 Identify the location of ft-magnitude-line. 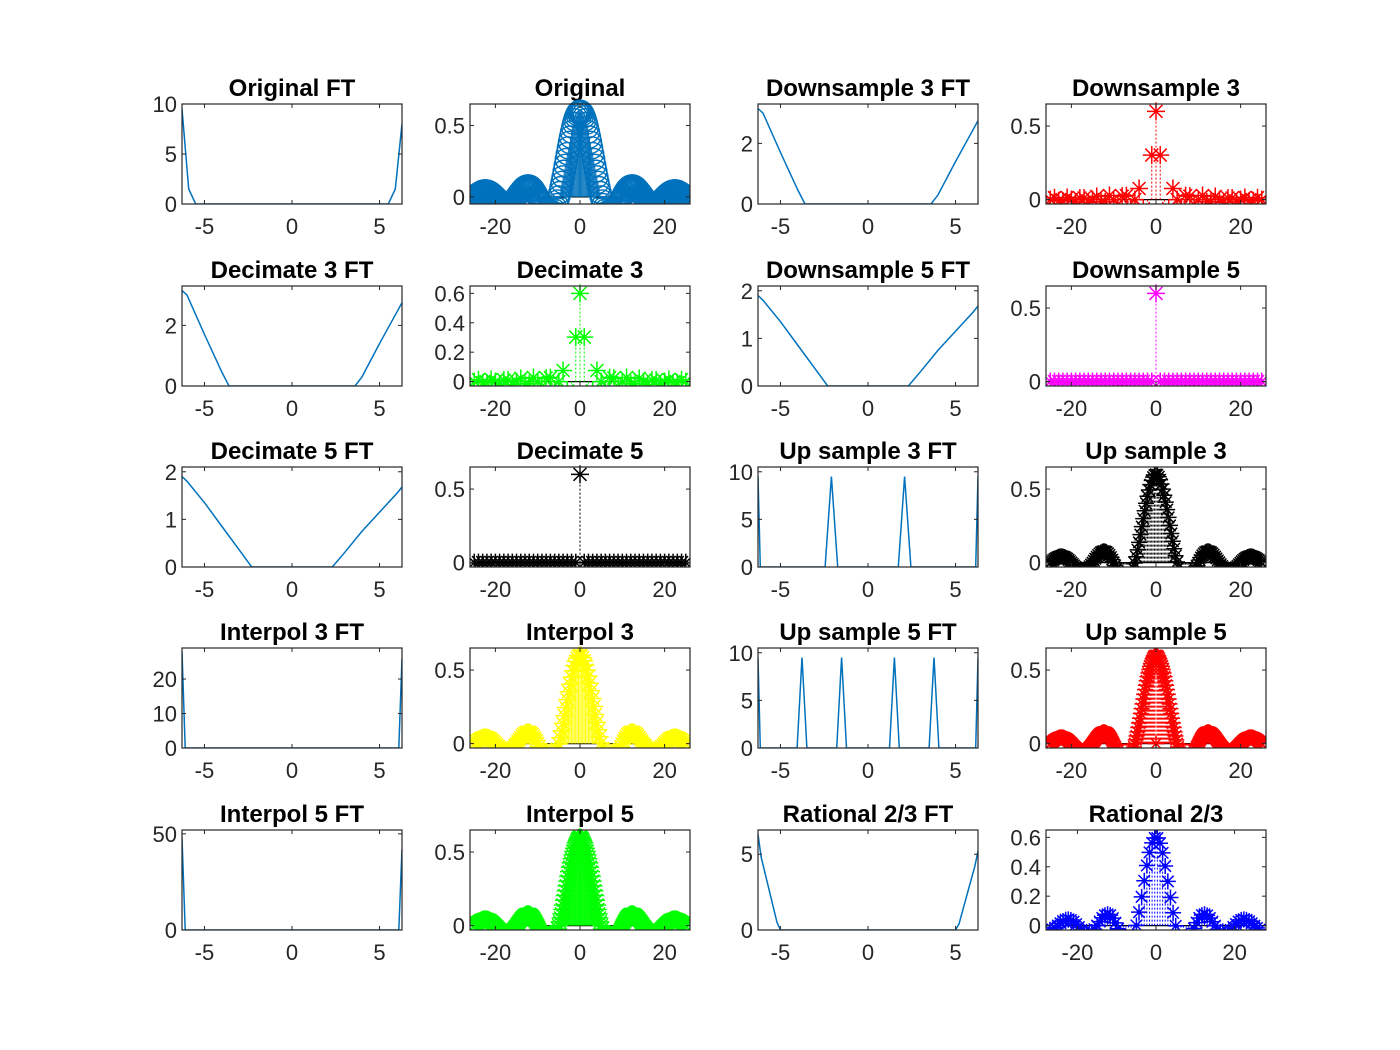
(868, 882).